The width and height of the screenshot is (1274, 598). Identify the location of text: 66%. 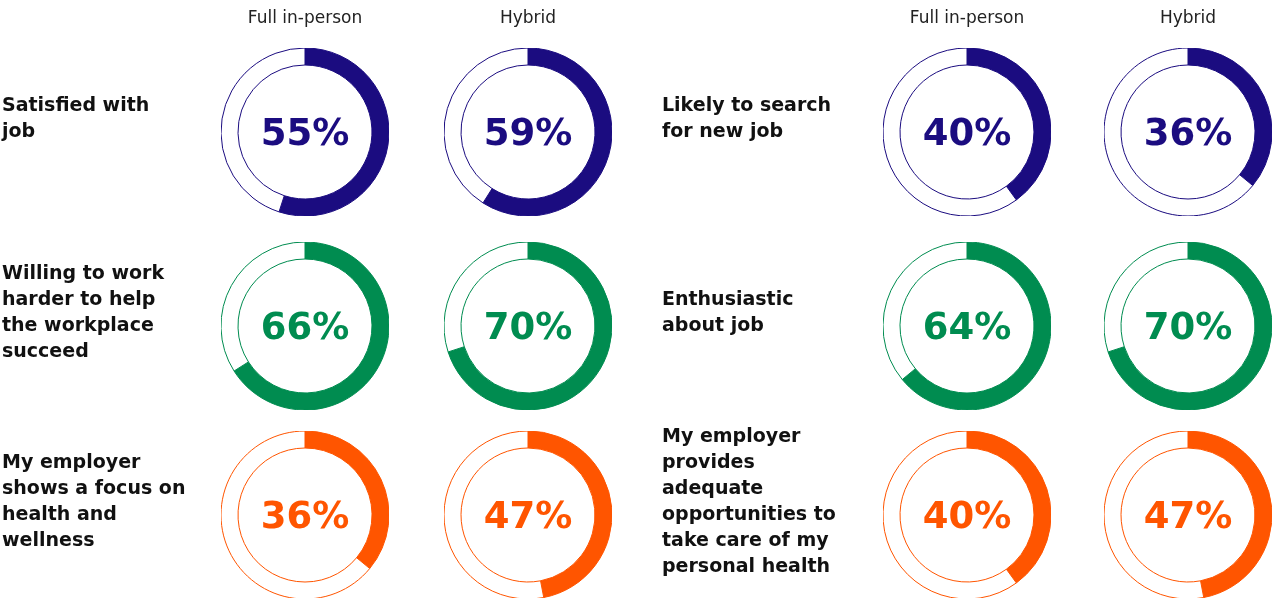
(305, 326).